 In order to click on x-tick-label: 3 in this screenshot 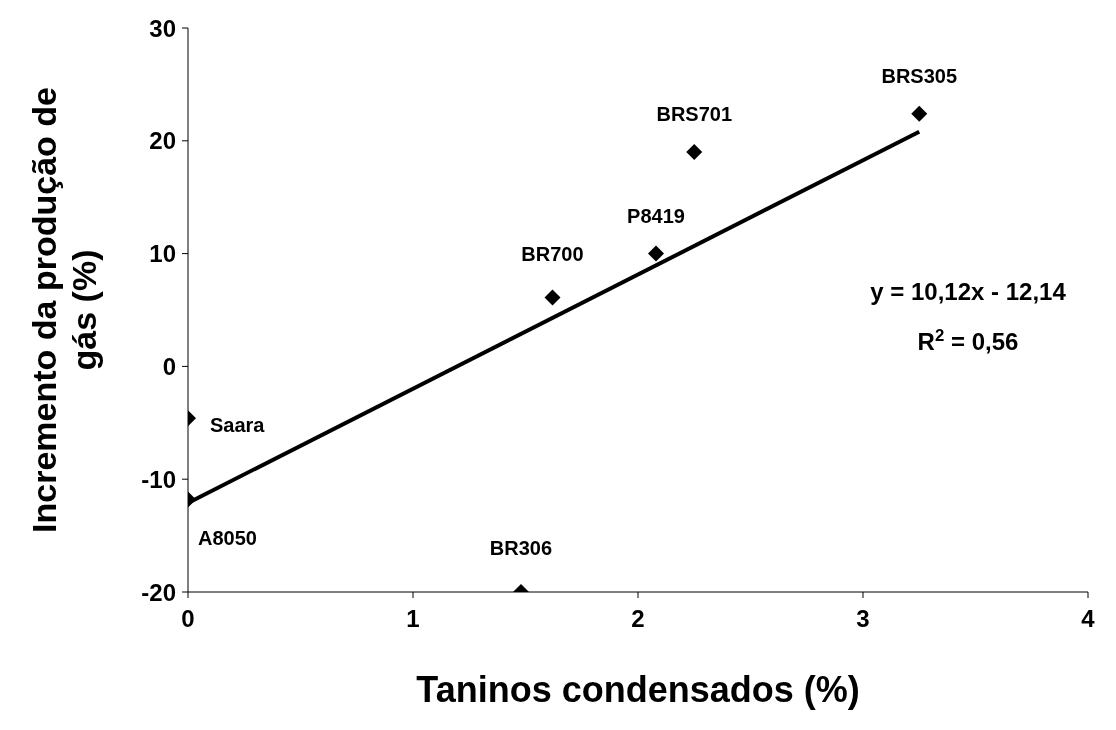, I will do `click(863, 619)`.